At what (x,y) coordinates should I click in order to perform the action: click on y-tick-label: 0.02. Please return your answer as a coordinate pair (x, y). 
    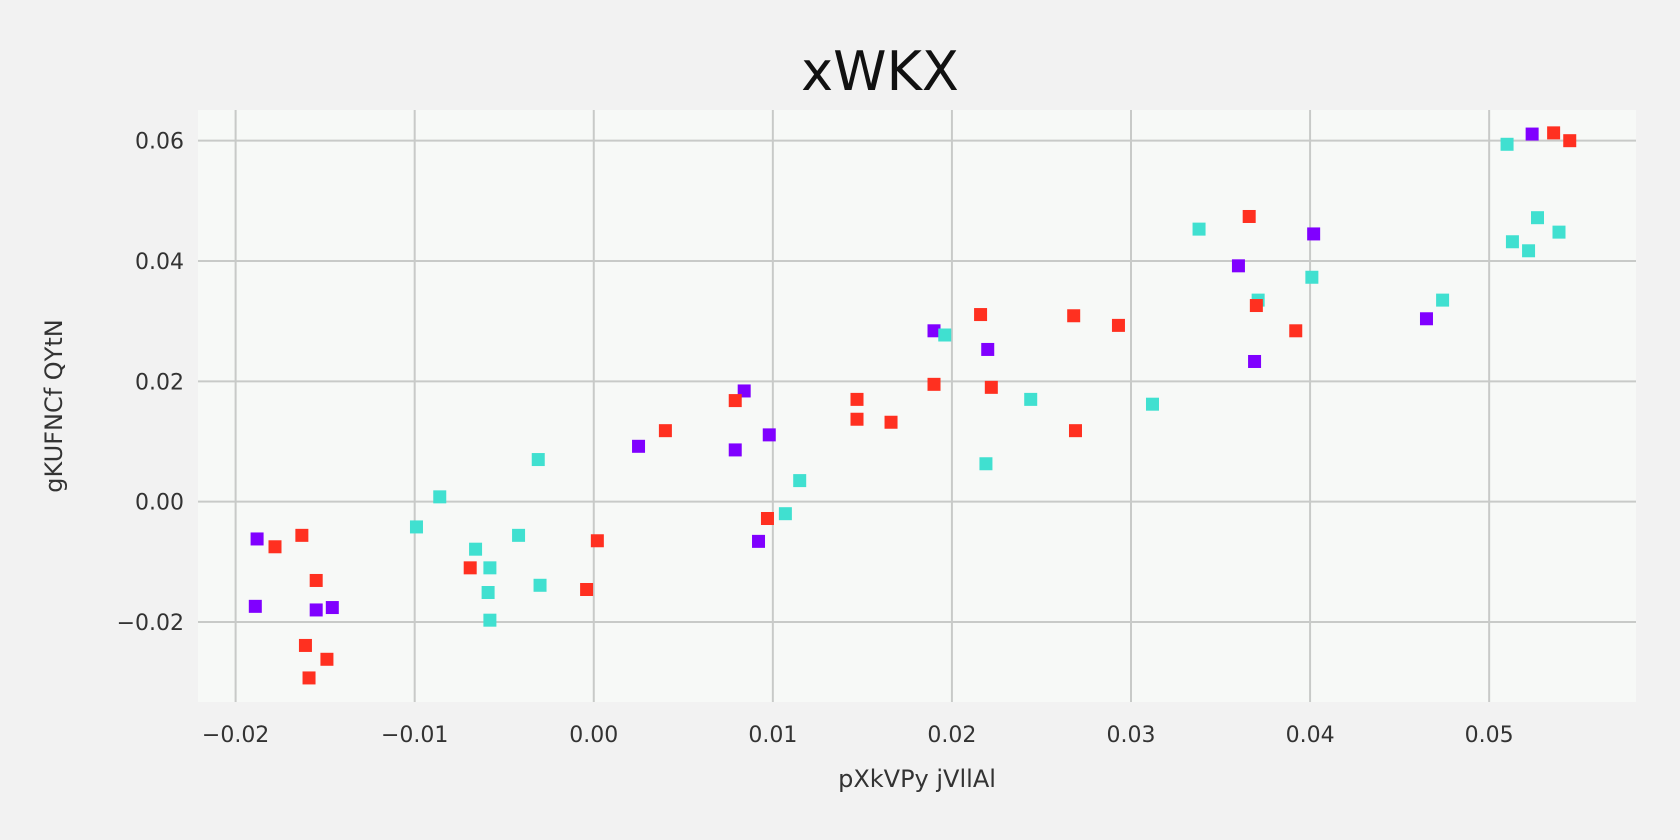
    Looking at the image, I should click on (159, 382).